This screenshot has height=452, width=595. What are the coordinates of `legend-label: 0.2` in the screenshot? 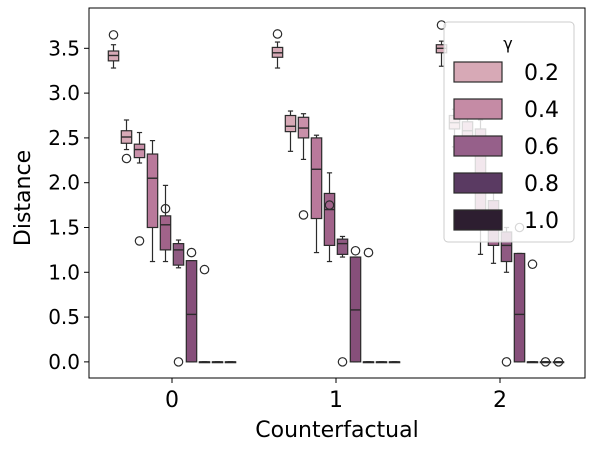 It's located at (541, 73).